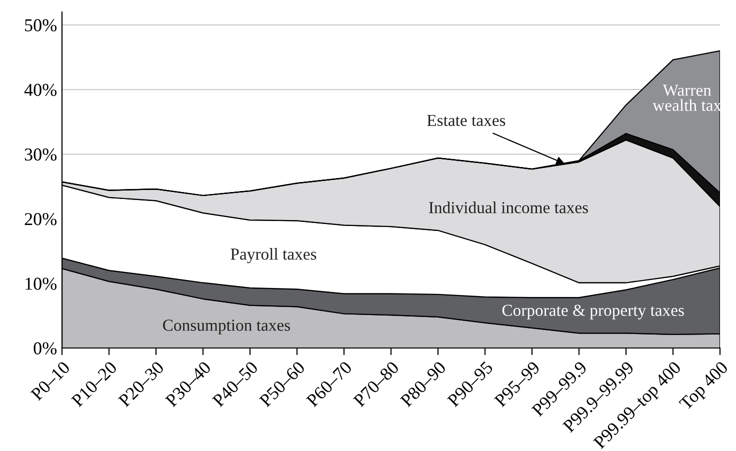 The image size is (736, 451). I want to click on series-label: Individual income taxes, so click(508, 208).